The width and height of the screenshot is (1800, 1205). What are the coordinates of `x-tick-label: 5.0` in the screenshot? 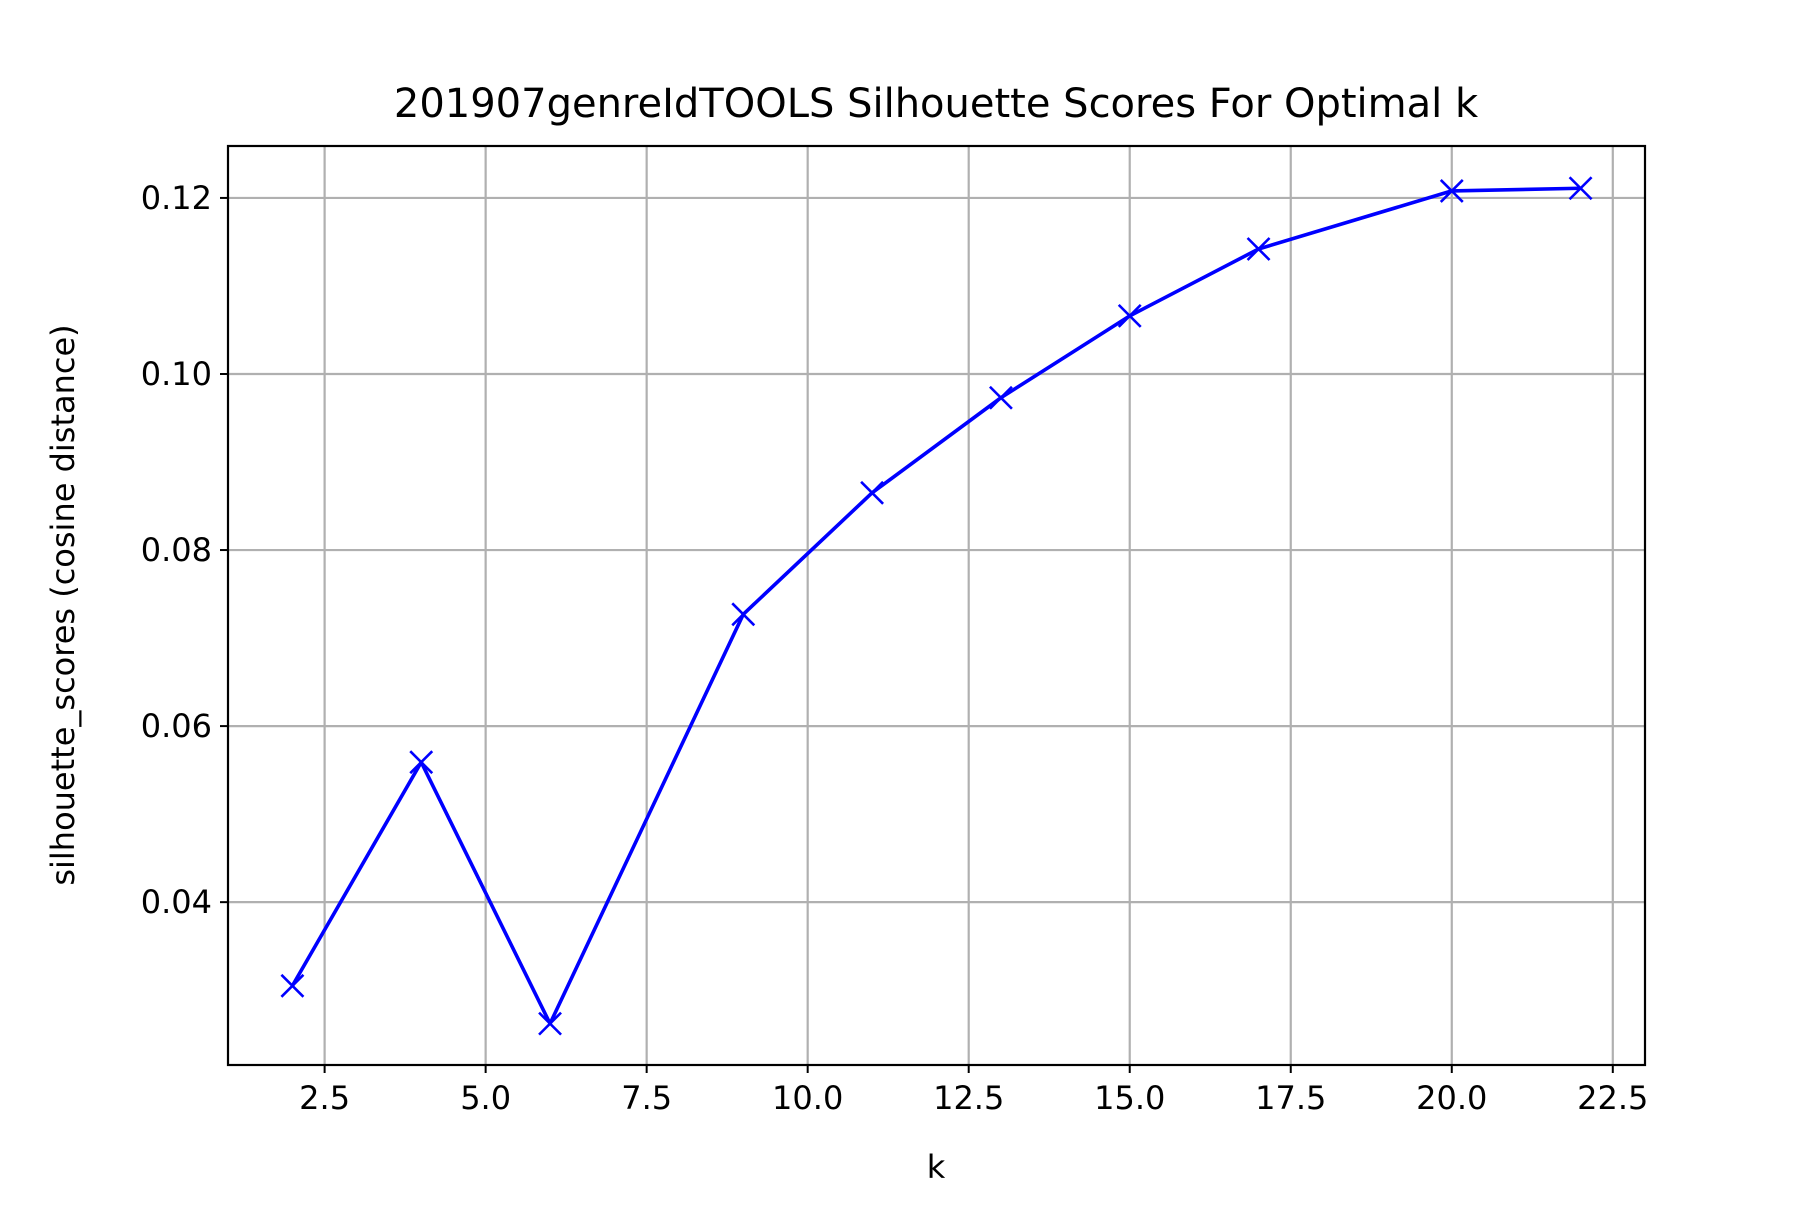 It's located at (485, 1098).